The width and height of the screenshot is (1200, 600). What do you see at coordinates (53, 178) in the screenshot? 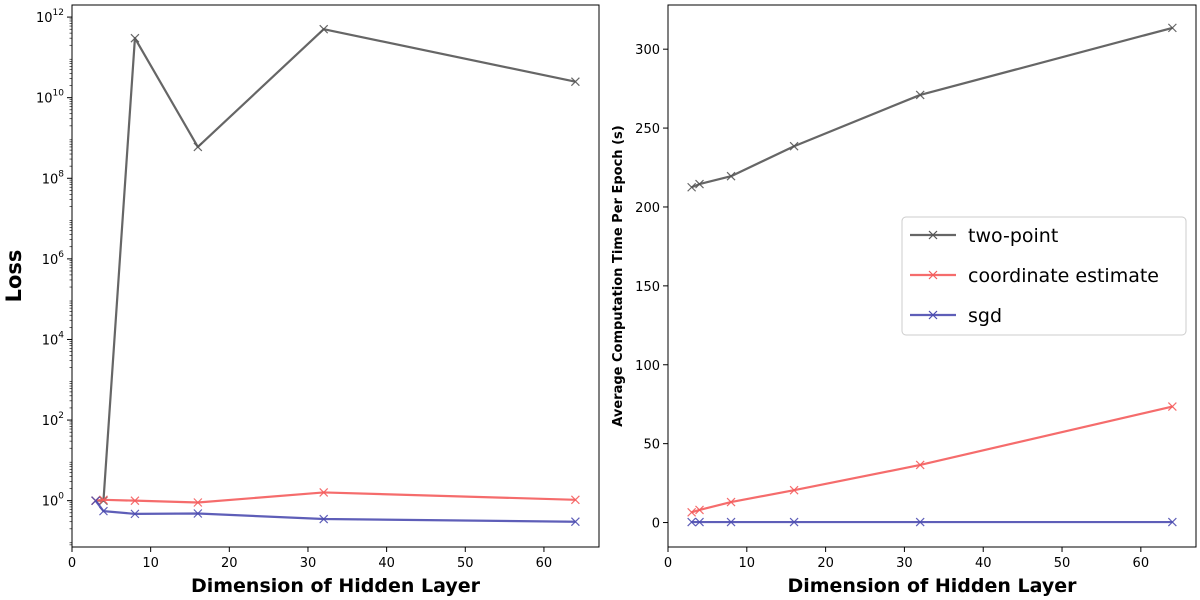
I see `y-tick-label-10-8: 108` at bounding box center [53, 178].